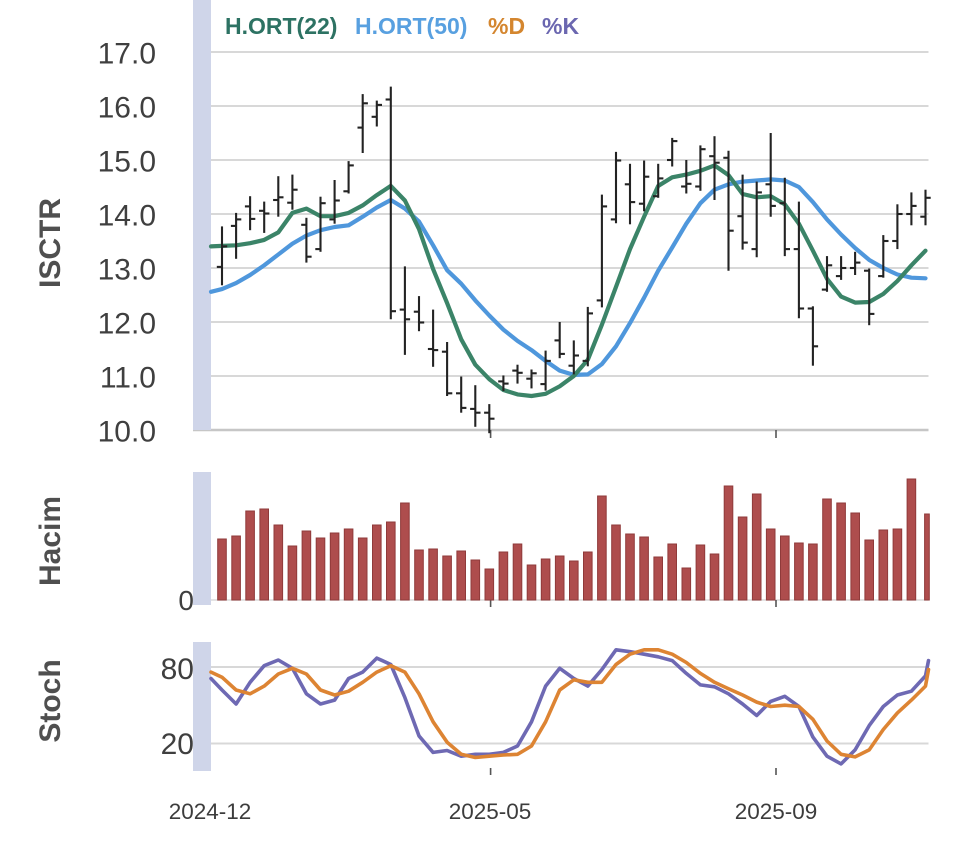 This screenshot has width=960, height=842. What do you see at coordinates (210, 811) in the screenshot?
I see `svg-text: 2024-12` at bounding box center [210, 811].